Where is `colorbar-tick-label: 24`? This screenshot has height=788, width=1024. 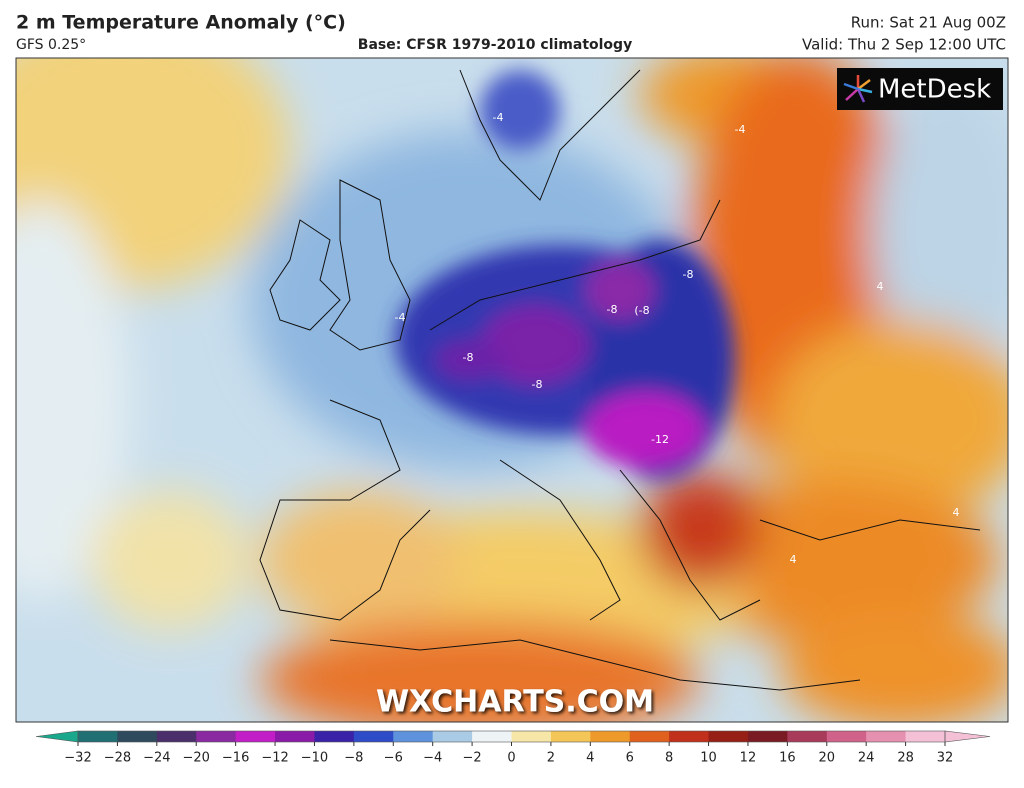
colorbar-tick-label: 24 is located at coordinates (866, 758).